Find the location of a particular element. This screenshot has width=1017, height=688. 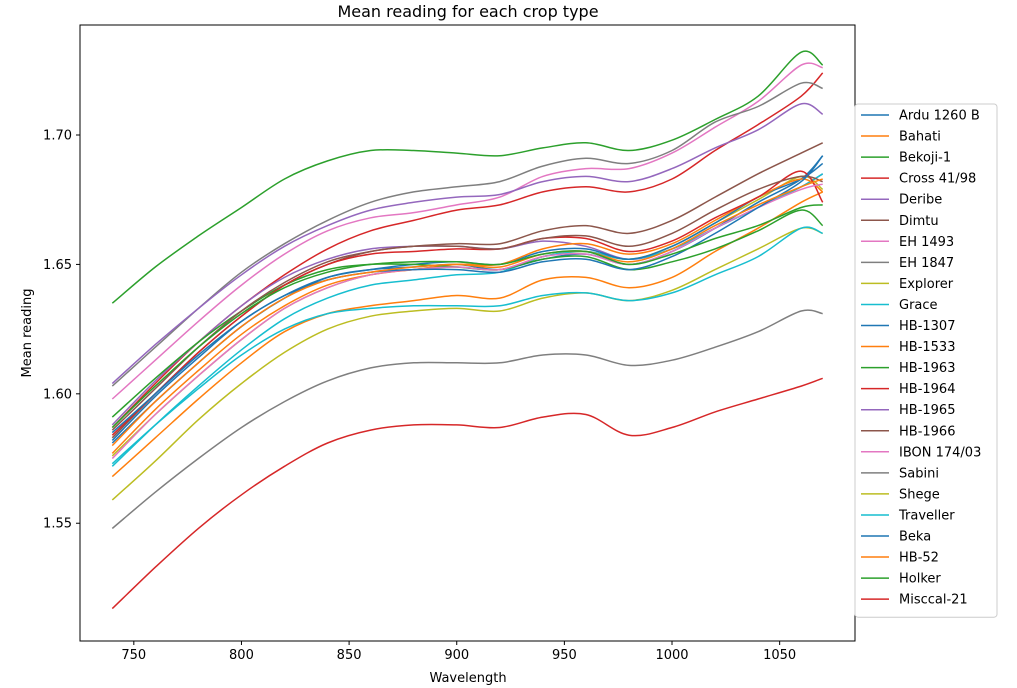

y-tick-label: 1.70 is located at coordinates (57, 136).